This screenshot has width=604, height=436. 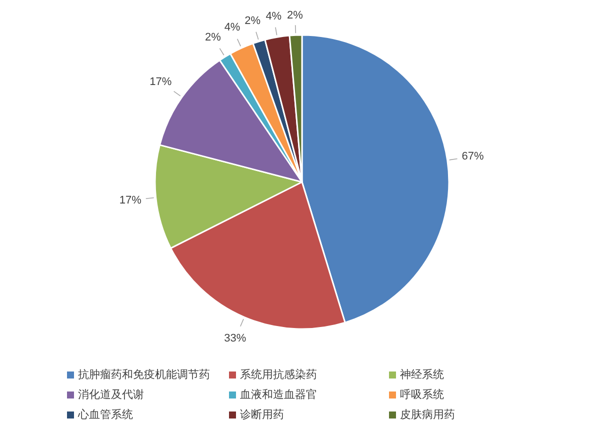 I want to click on legend-label: 心血管系统, so click(x=105, y=414).